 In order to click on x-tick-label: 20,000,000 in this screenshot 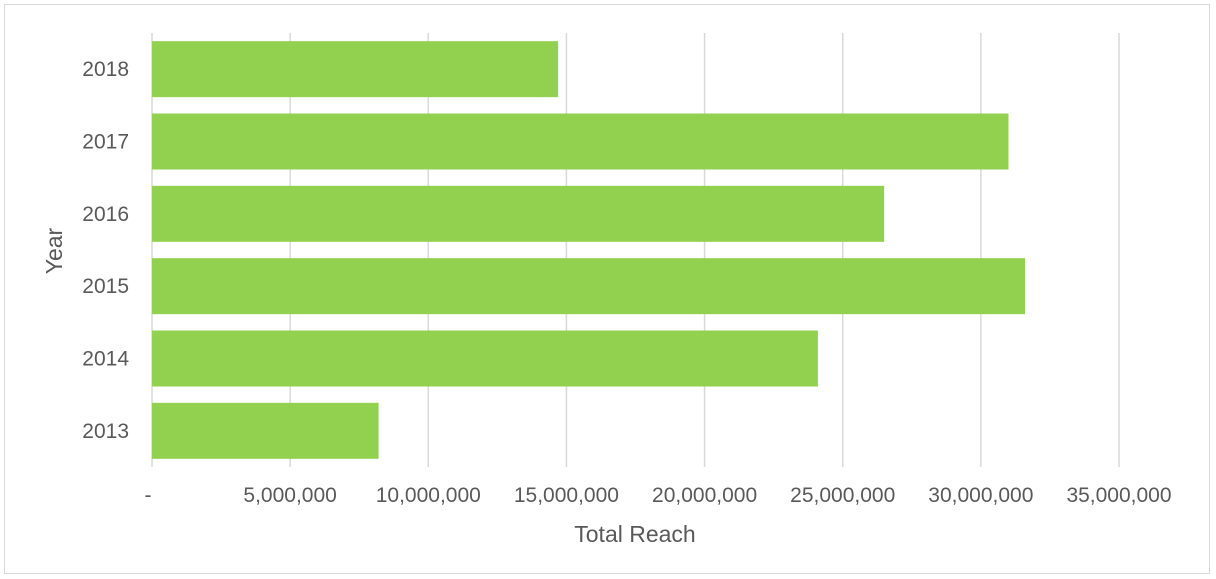, I will do `click(704, 495)`.